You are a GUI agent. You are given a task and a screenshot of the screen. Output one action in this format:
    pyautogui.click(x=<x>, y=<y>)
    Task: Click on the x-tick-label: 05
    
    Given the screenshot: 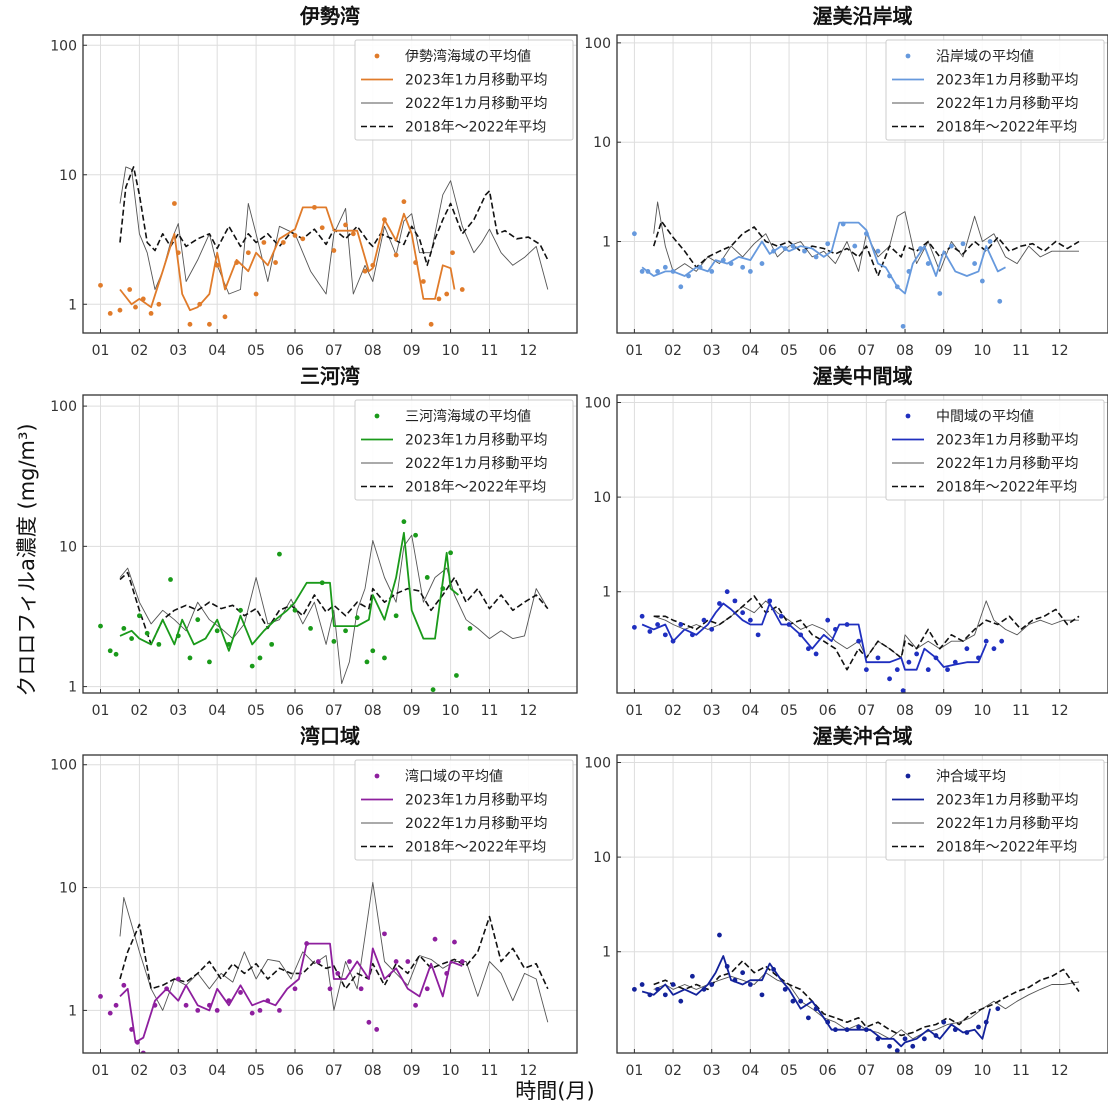 What is the action you would take?
    pyautogui.click(x=256, y=1071)
    